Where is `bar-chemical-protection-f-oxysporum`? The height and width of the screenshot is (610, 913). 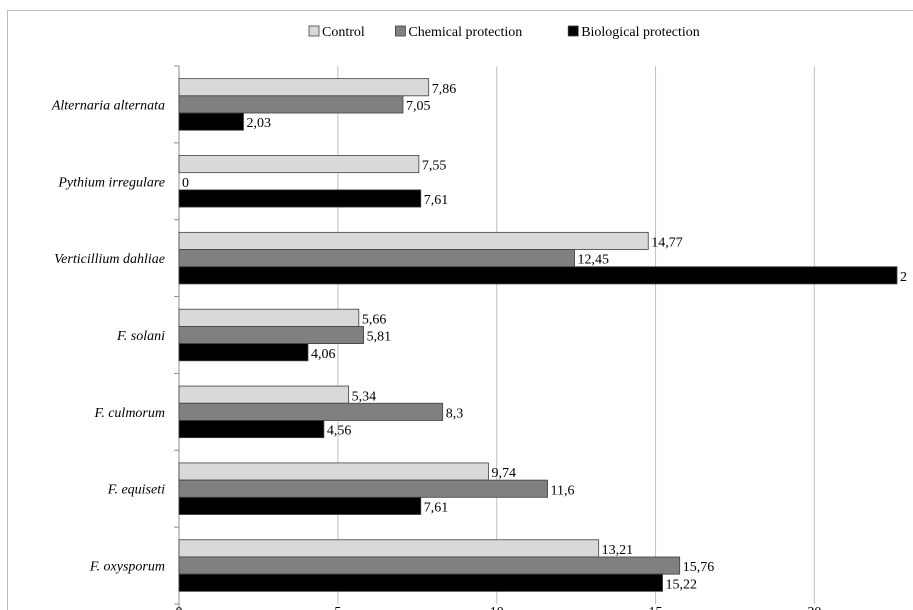
bar-chemical-protection-f-oxysporum is located at coordinates (429, 565).